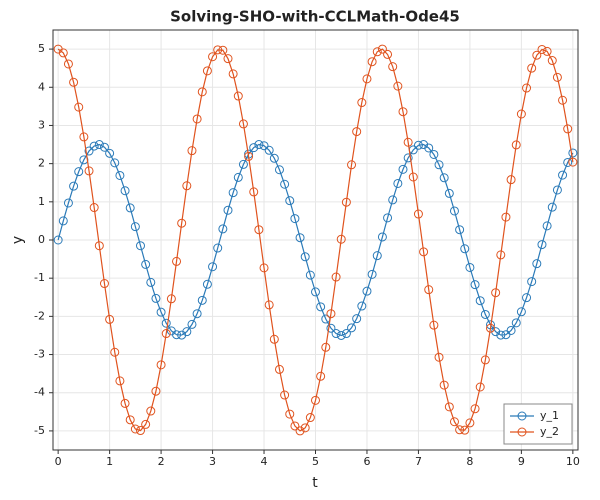 This screenshot has width=600, height=500. What do you see at coordinates (418, 461) in the screenshot?
I see `x-tick-label: 7` at bounding box center [418, 461].